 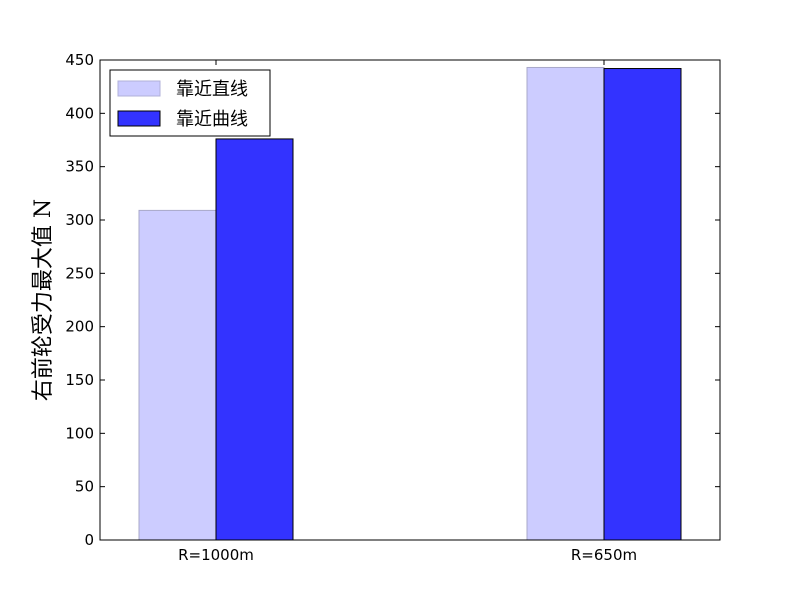 What do you see at coordinates (79, 220) in the screenshot?
I see `y-tick-label: 300` at bounding box center [79, 220].